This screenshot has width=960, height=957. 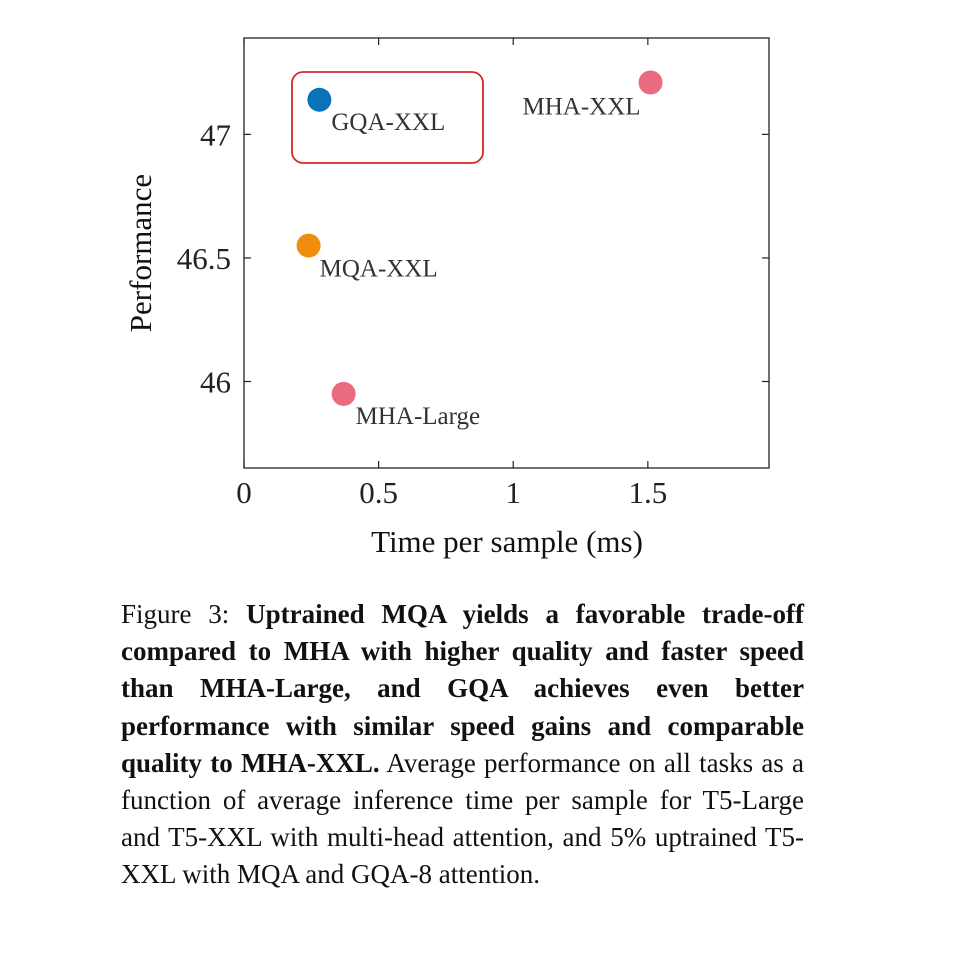 What do you see at coordinates (343, 393) in the screenshot?
I see `point-mha-large` at bounding box center [343, 393].